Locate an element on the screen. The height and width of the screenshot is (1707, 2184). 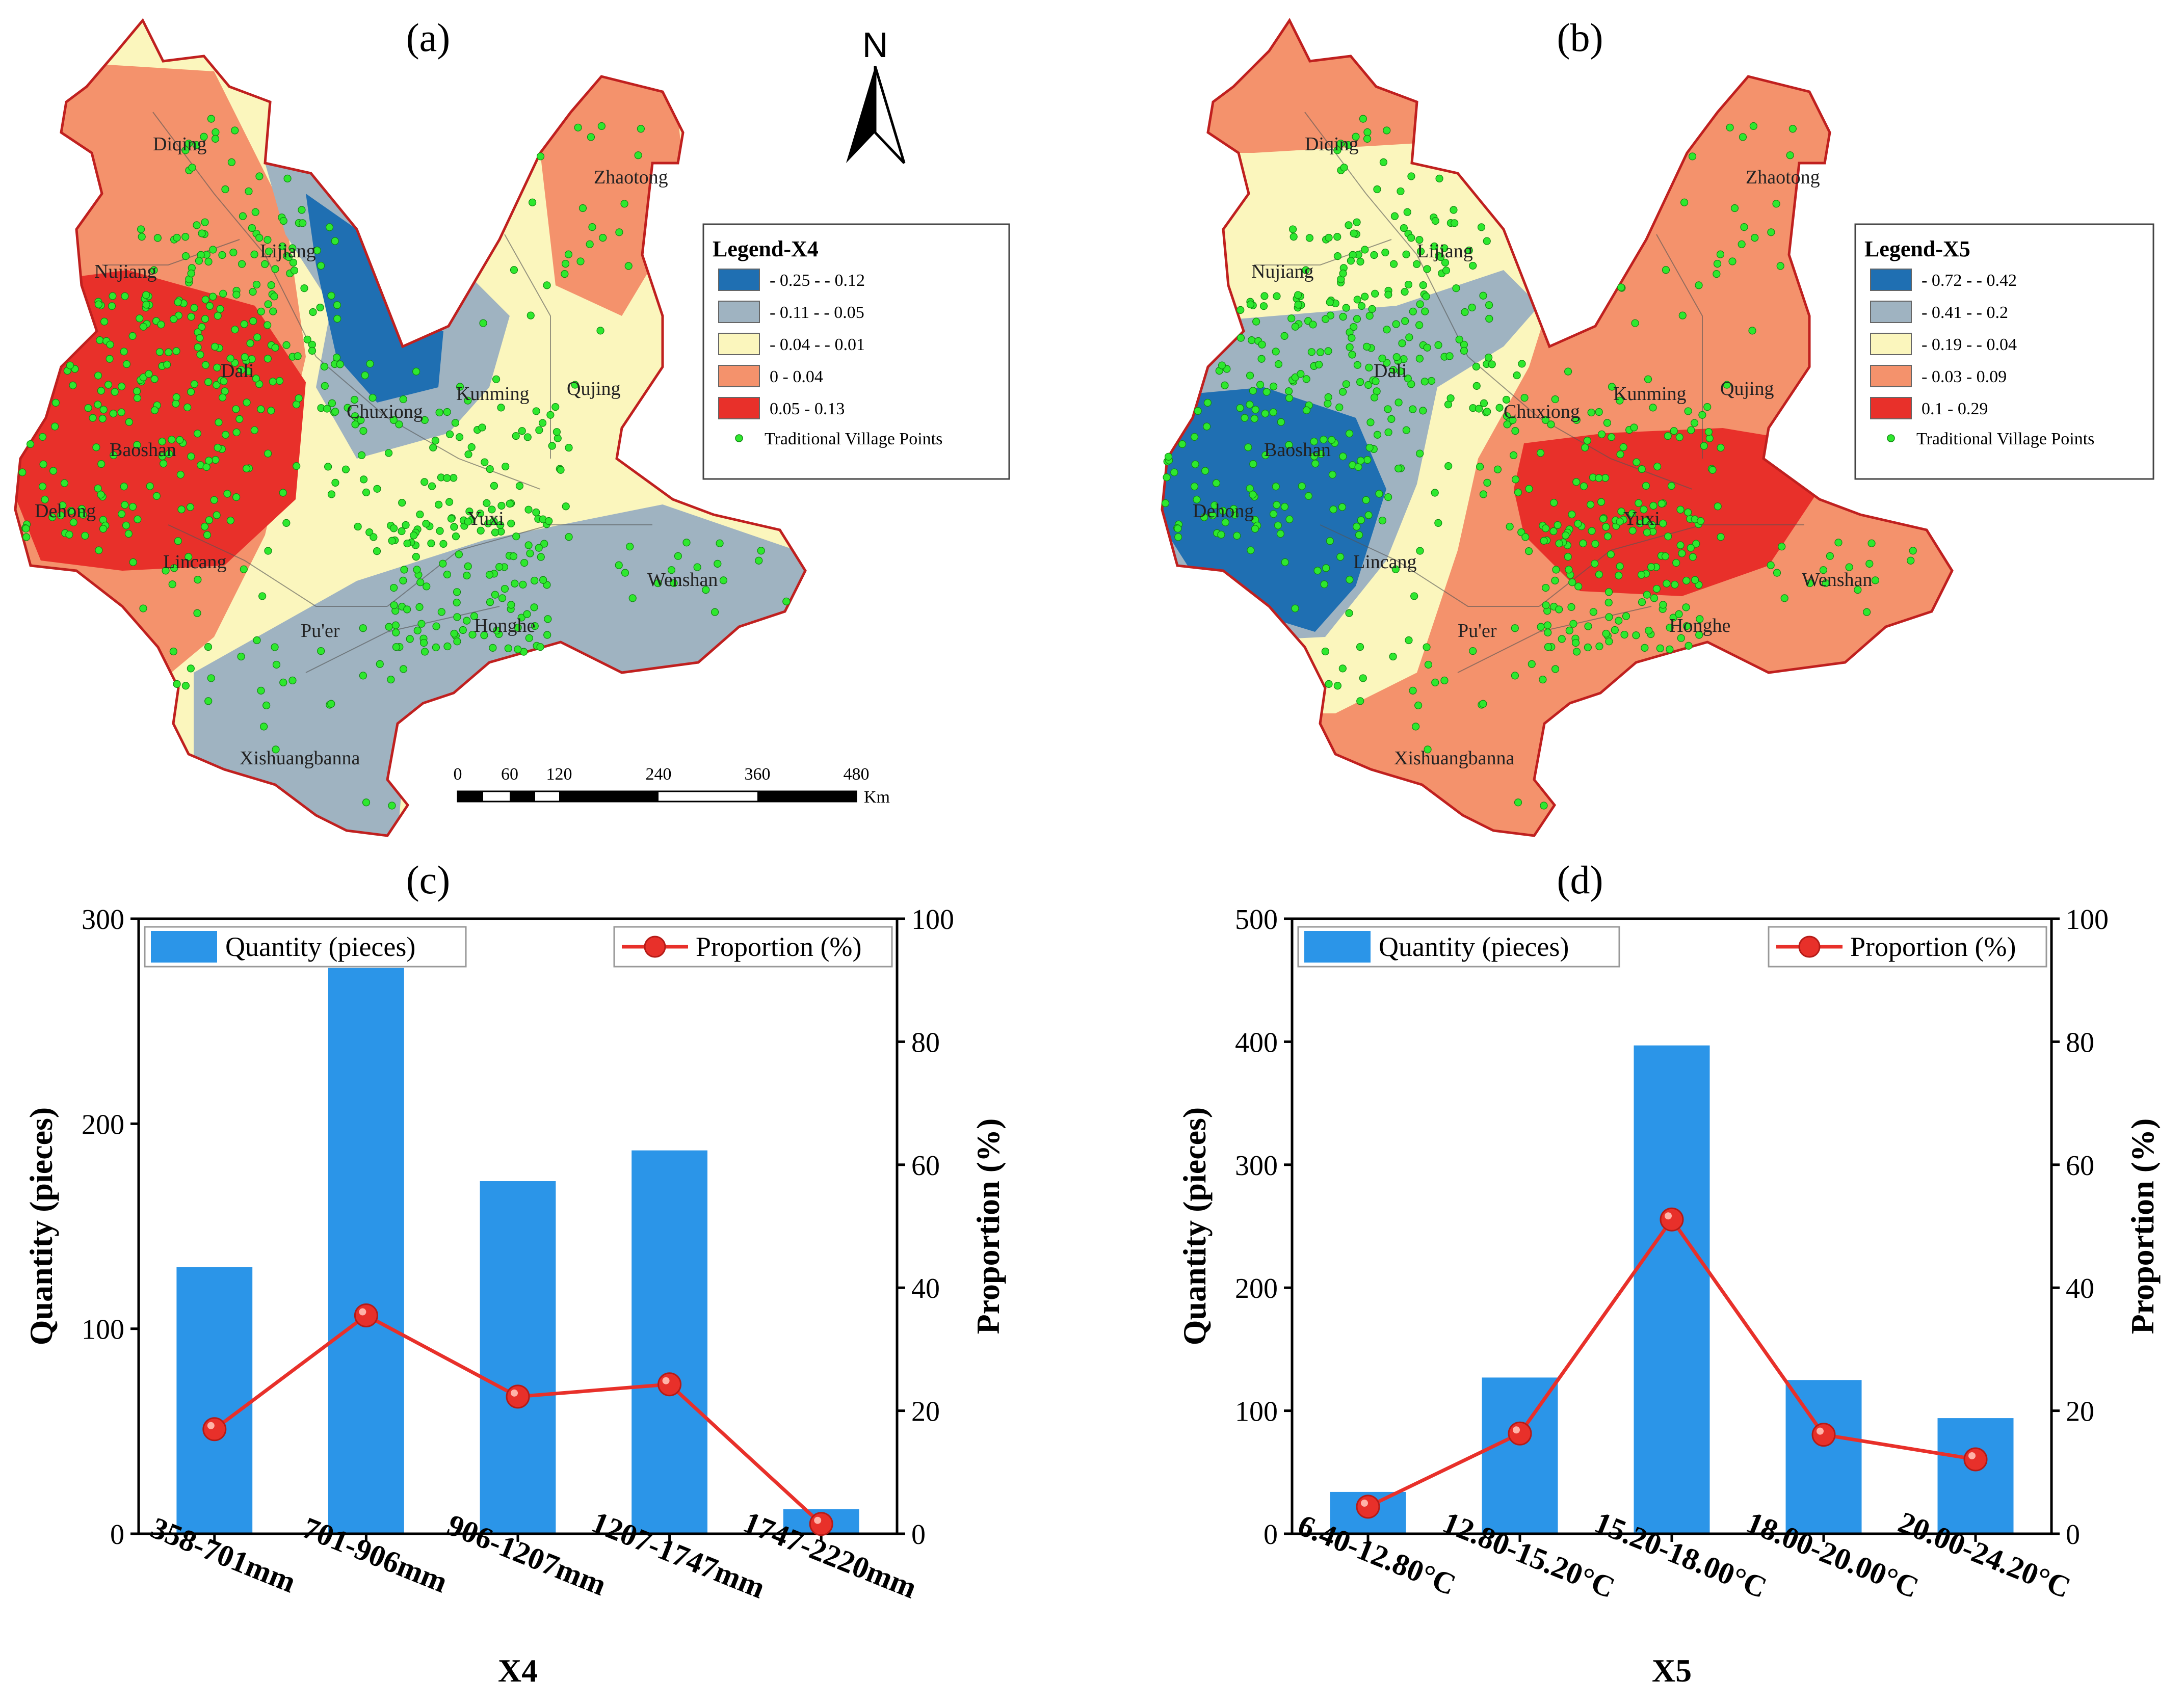
legend-a-item-4: 0.05 - 0.13 is located at coordinates (808, 408).